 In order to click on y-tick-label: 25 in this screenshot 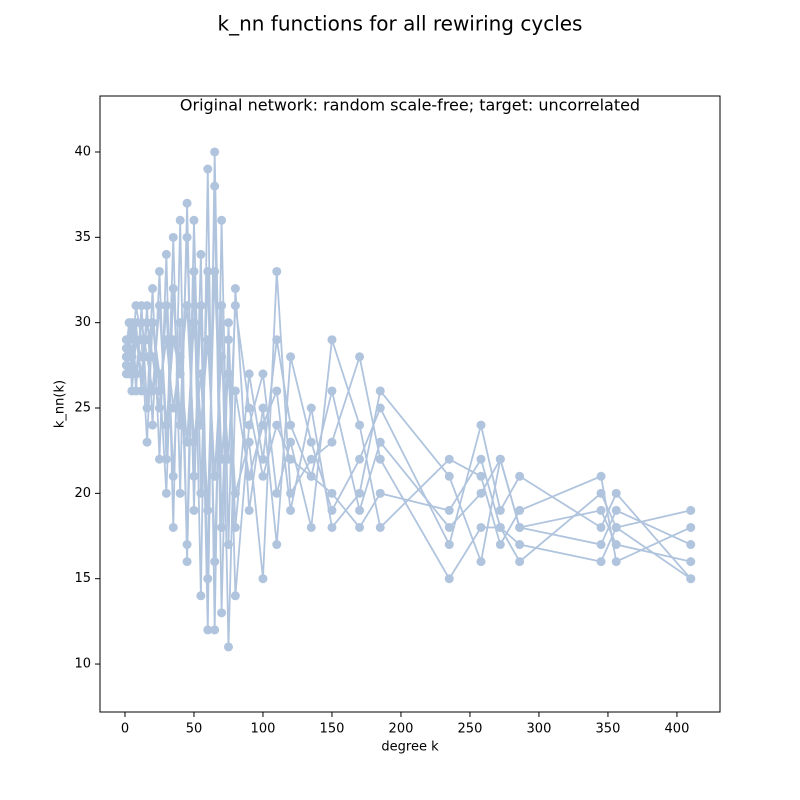, I will do `click(82, 408)`.